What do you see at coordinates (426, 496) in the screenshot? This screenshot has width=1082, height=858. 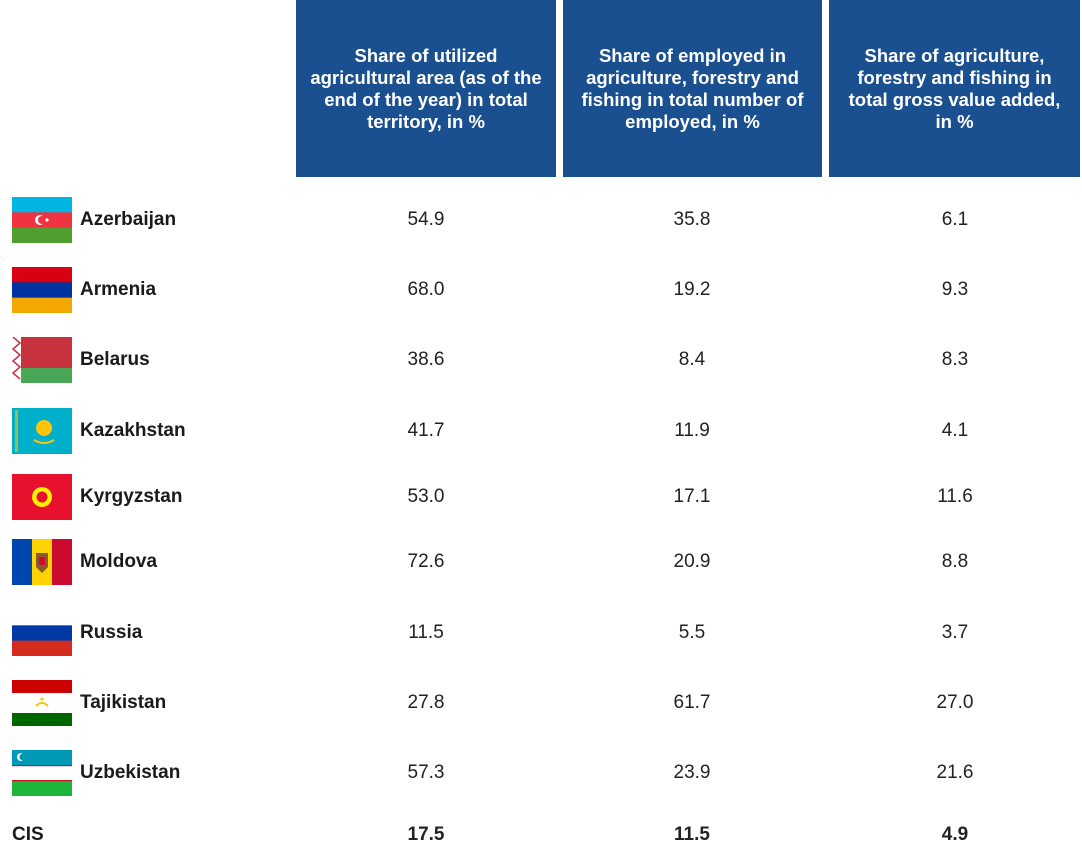 I see `cell-value: 53.0` at bounding box center [426, 496].